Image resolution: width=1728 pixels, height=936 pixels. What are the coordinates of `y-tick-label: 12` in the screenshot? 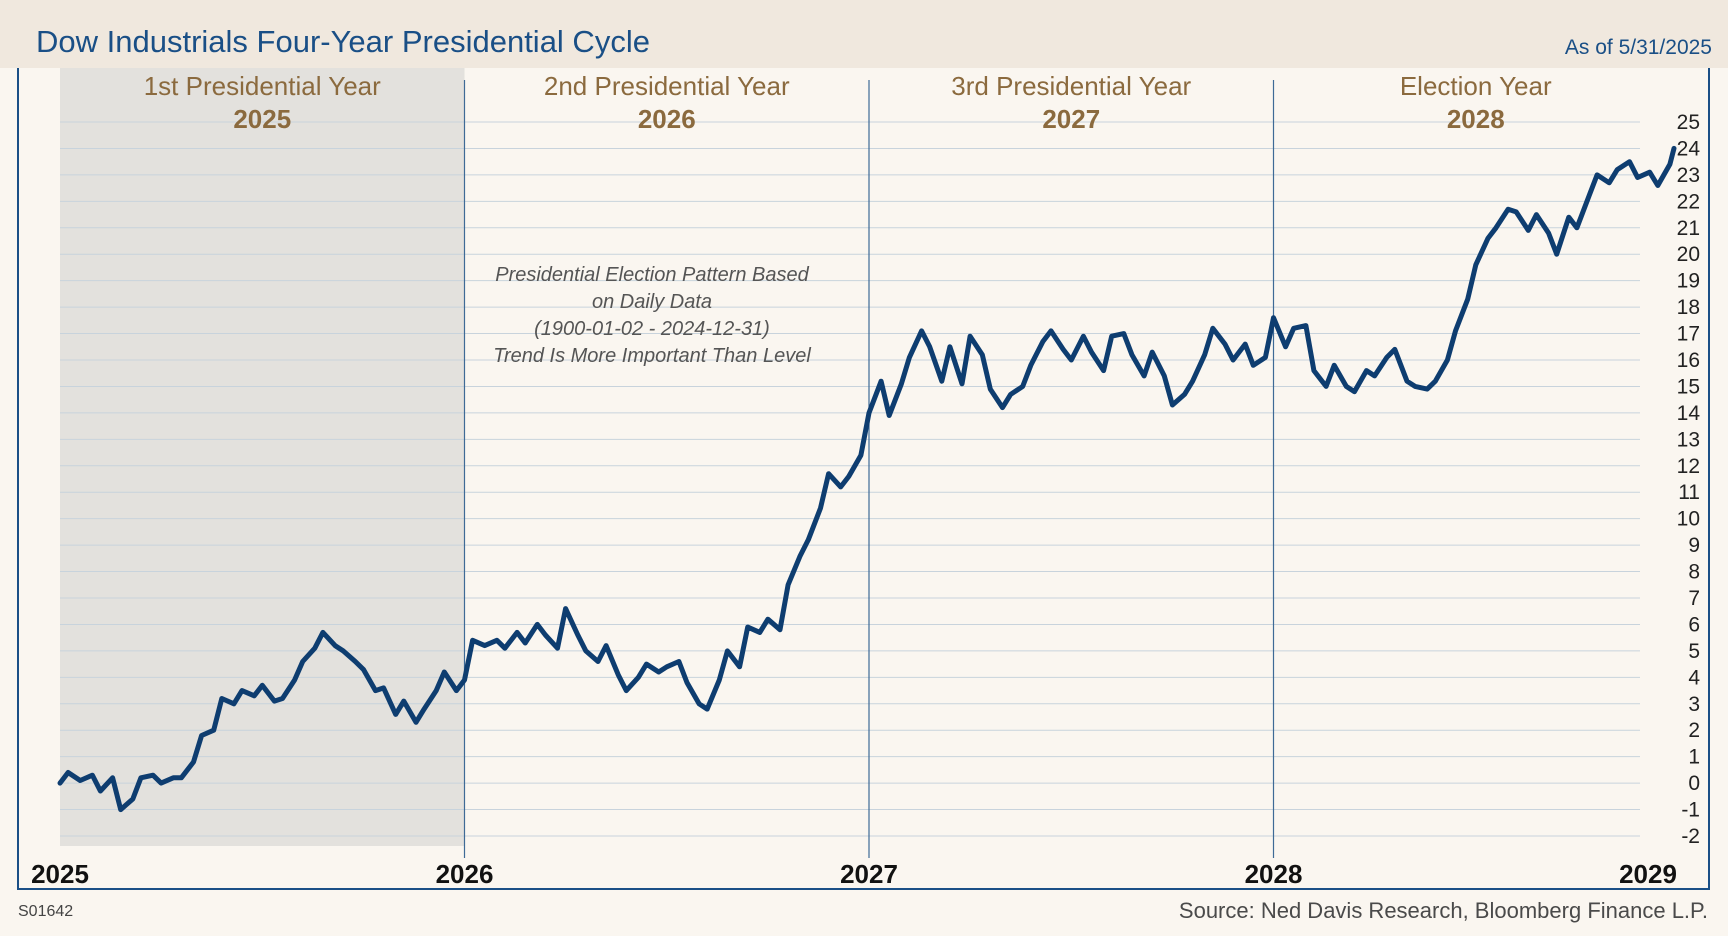 It's located at (1688, 466).